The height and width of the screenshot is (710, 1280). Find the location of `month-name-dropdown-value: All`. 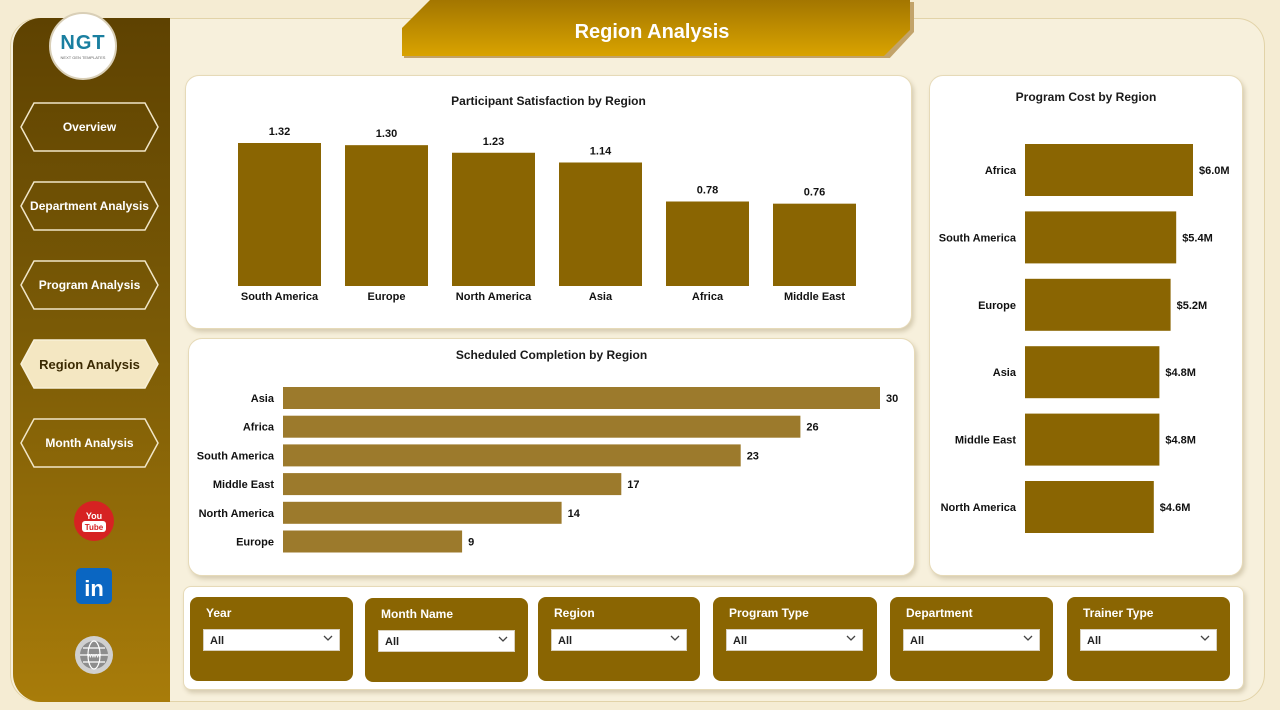

month-name-dropdown-value: All is located at coordinates (392, 642).